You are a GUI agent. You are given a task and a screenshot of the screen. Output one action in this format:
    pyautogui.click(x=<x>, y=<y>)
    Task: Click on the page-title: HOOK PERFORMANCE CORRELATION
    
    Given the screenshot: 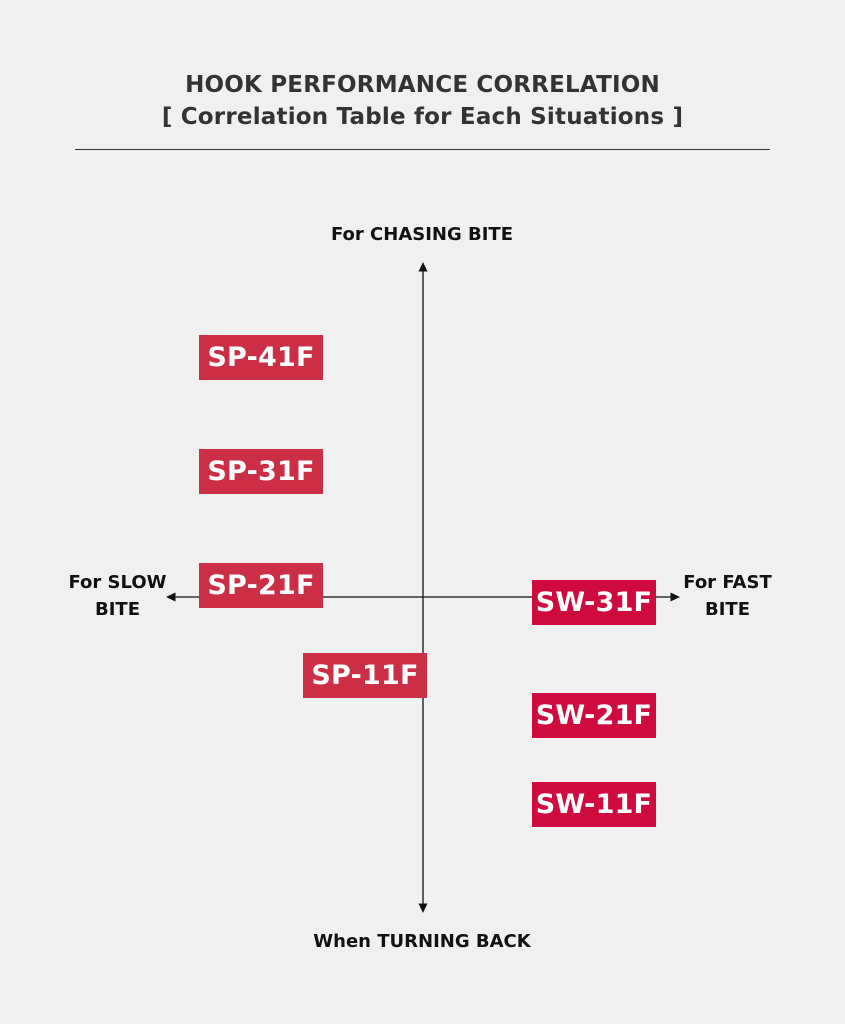 What is the action you would take?
    pyautogui.click(x=422, y=85)
    